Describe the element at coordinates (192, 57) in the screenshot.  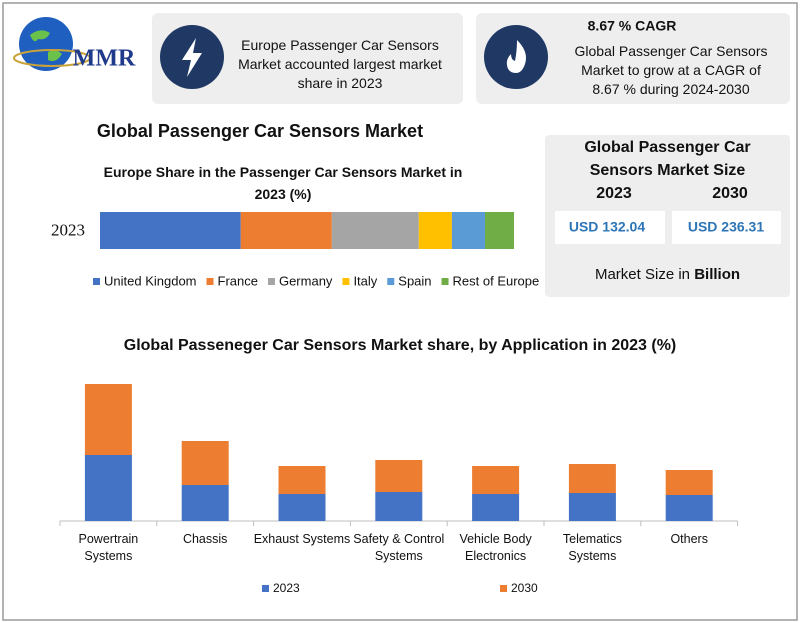
I see `lightning-icon` at that location.